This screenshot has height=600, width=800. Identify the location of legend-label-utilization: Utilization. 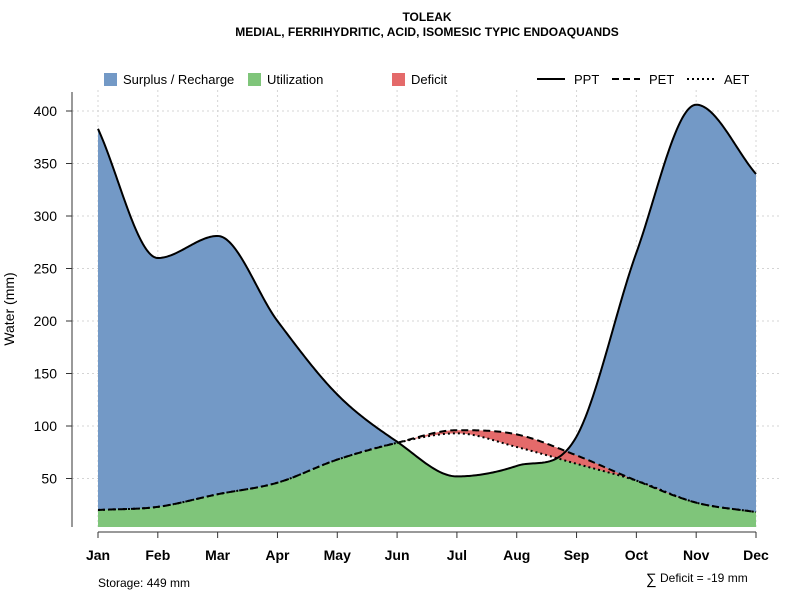
(295, 79).